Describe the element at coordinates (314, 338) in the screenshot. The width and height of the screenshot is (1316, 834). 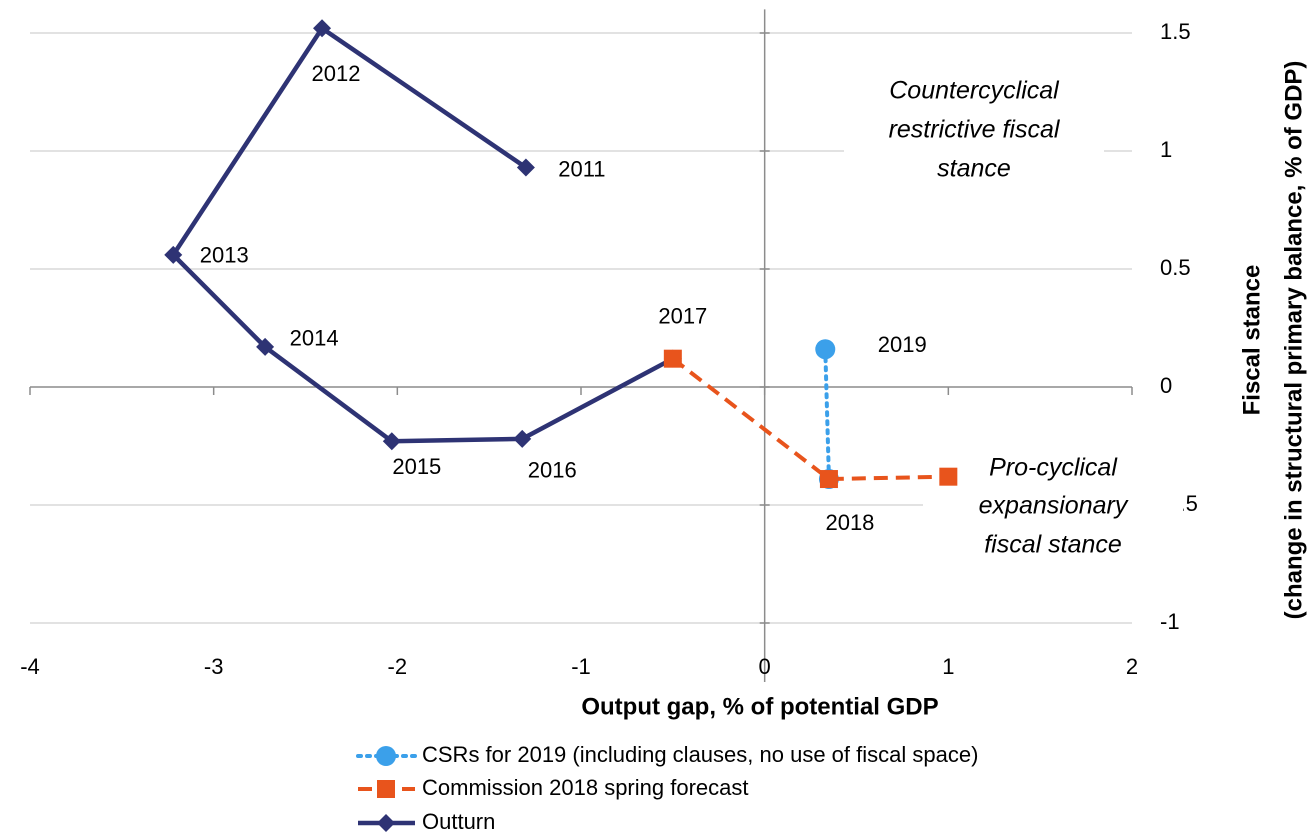
I see `point-label: 2014` at that location.